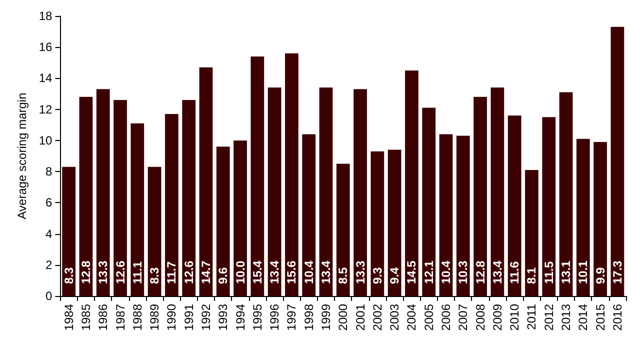 The width and height of the screenshot is (640, 348). What do you see at coordinates (463, 317) in the screenshot?
I see `x-tick-label: 2007` at bounding box center [463, 317].